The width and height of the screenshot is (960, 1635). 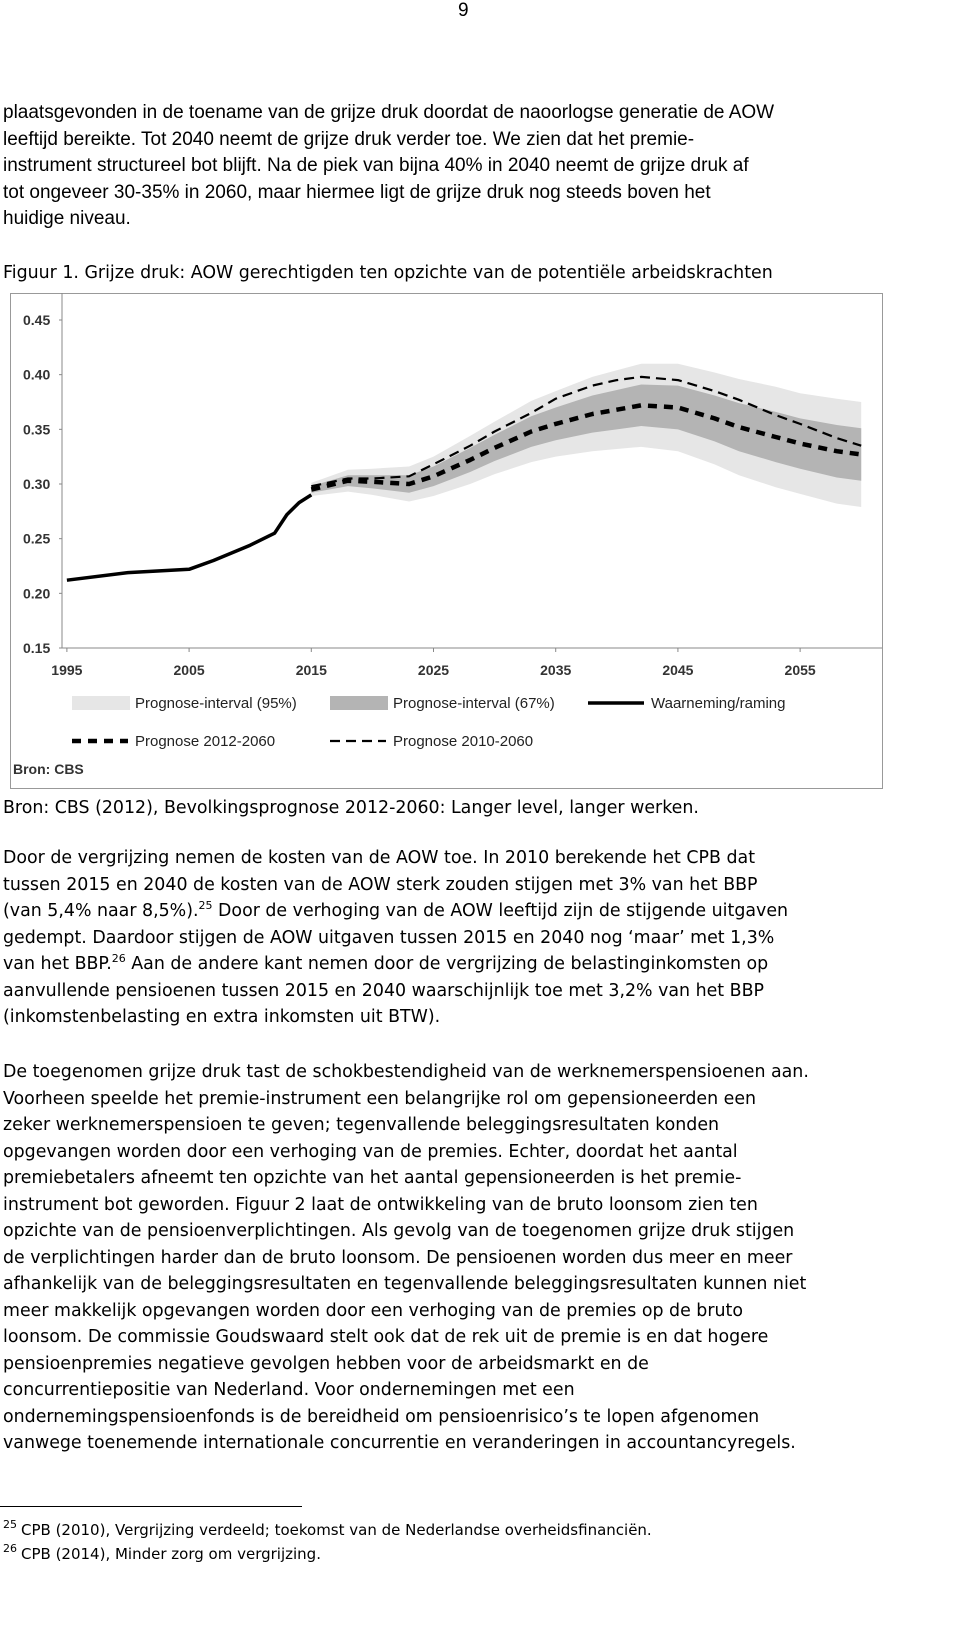 I want to click on footnote-number: 26, so click(x=10, y=1548).